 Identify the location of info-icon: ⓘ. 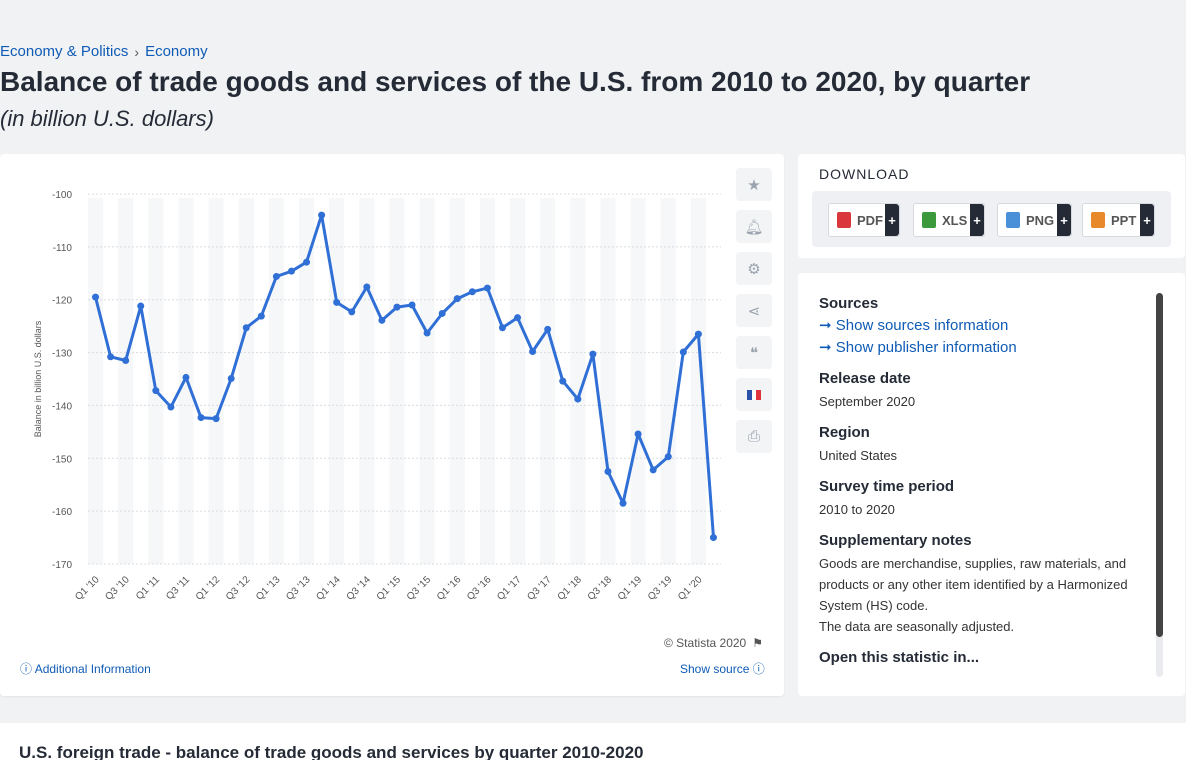
(758, 669).